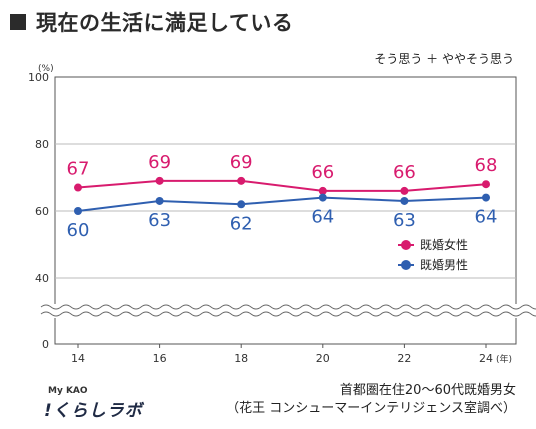 The height and width of the screenshot is (429, 536). Describe the element at coordinates (46, 69) in the screenshot. I see `y-unit-label: (%)` at that location.